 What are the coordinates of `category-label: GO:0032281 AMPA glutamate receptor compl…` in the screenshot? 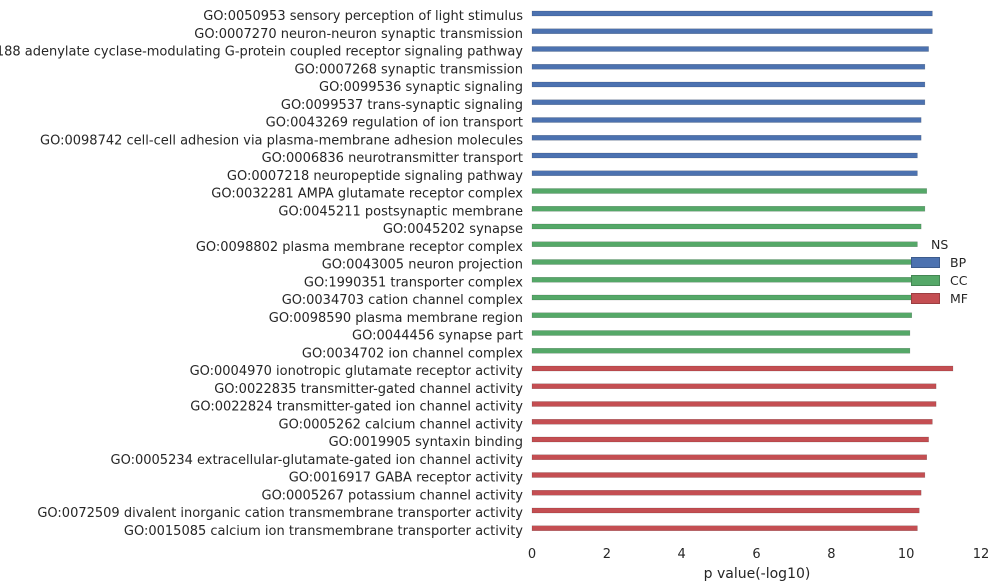 It's located at (367, 194).